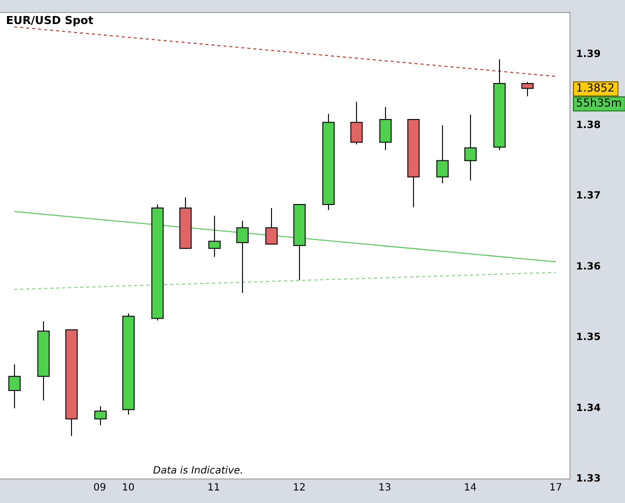 The image size is (625, 503). I want to click on x-tick-label: 12, so click(299, 488).